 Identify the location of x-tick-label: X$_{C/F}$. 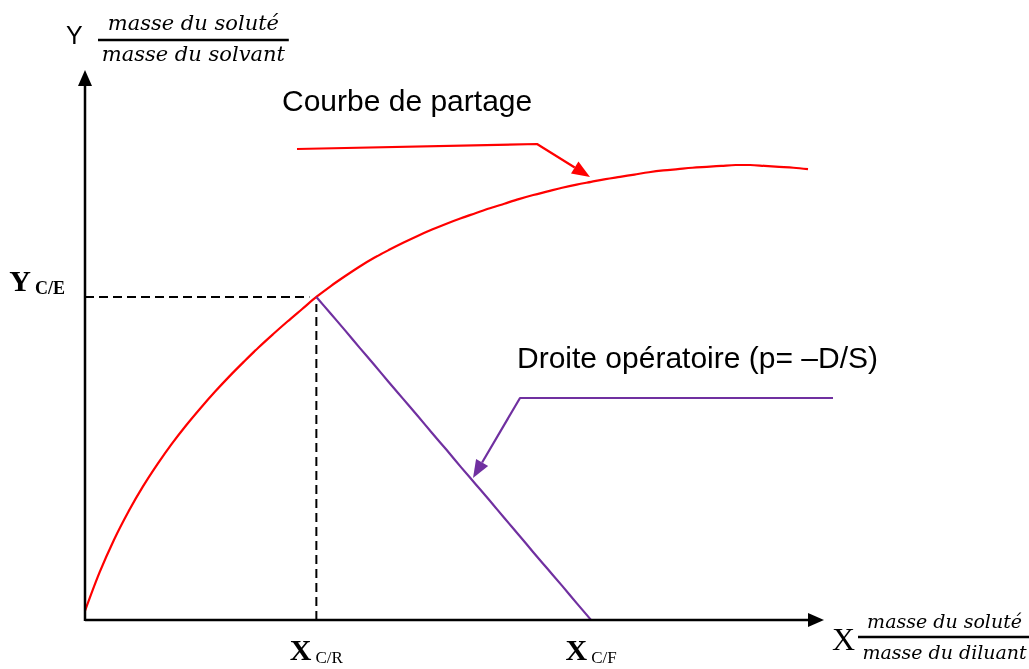
(591, 650).